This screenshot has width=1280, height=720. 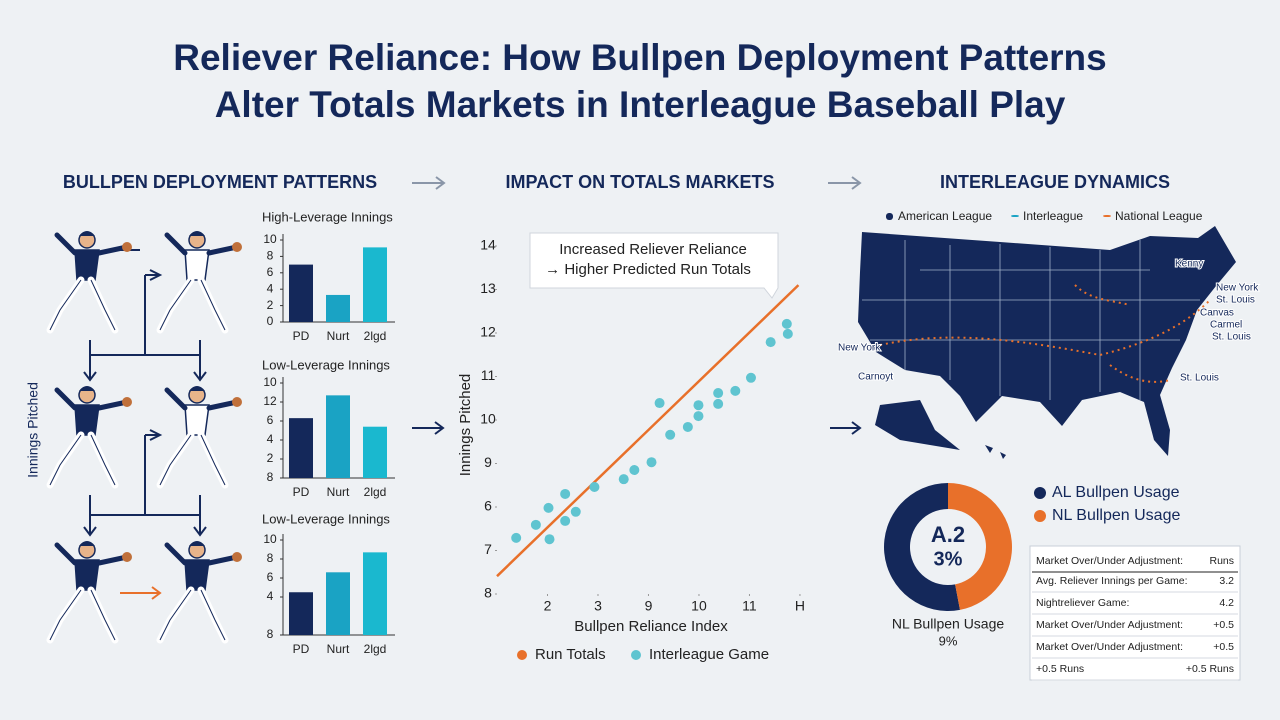 What do you see at coordinates (948, 534) in the screenshot?
I see `donut-center: A.2` at bounding box center [948, 534].